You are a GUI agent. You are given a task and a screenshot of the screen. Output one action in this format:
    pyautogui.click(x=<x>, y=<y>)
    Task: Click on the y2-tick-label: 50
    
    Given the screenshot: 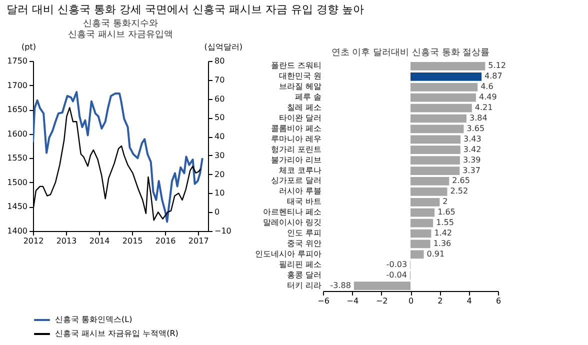 What is the action you would take?
    pyautogui.click(x=219, y=117)
    